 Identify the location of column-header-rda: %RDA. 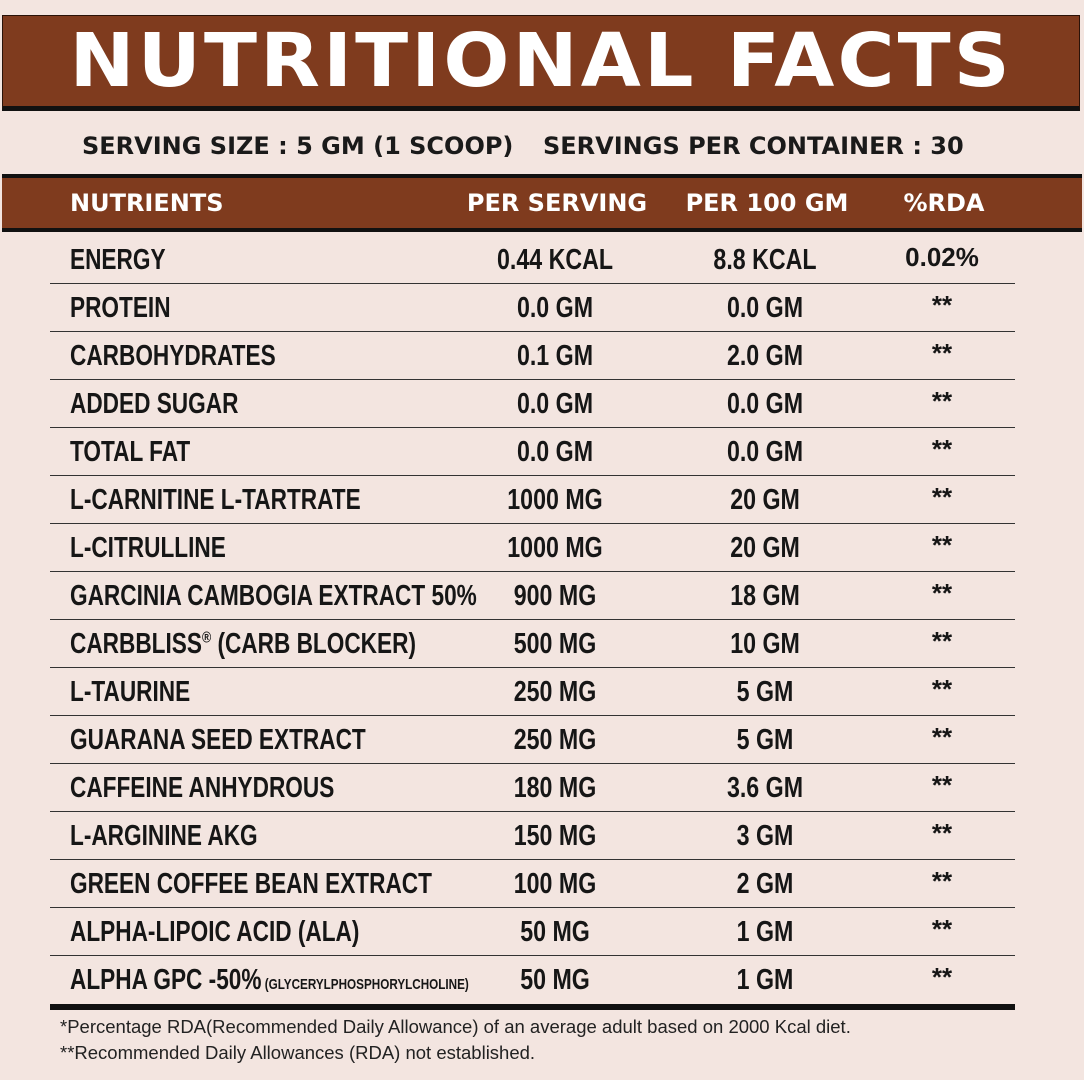
(944, 203).